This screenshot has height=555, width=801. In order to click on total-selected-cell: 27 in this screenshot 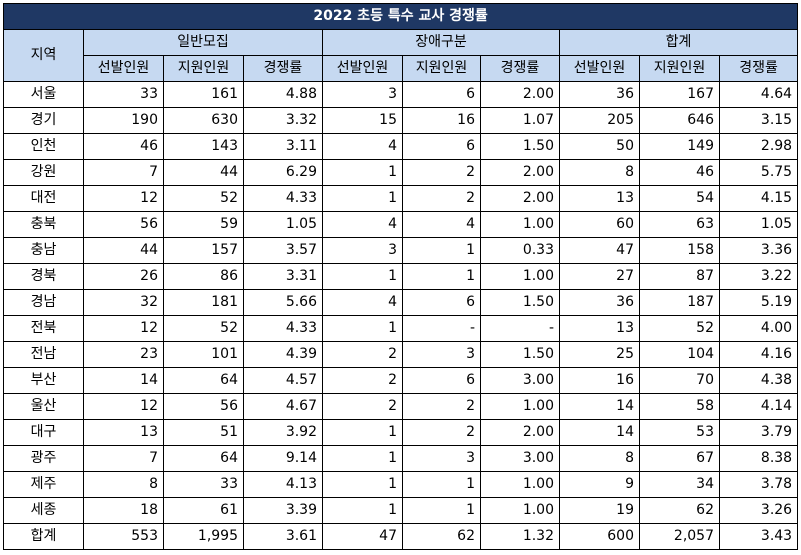, I will do `click(599, 276)`.